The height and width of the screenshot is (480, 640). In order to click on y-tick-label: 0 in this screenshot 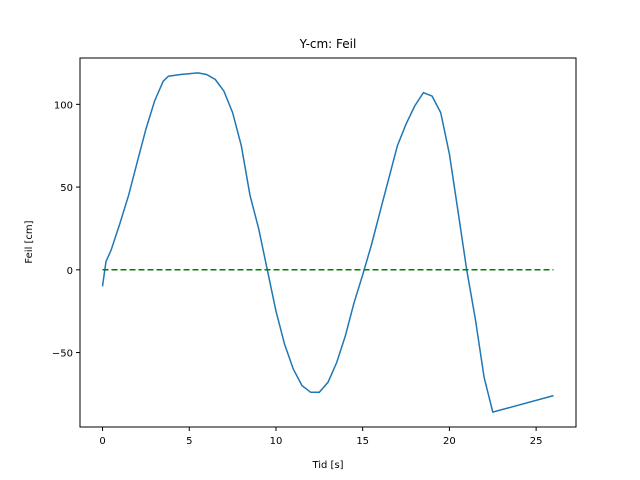, I will do `click(70, 271)`.